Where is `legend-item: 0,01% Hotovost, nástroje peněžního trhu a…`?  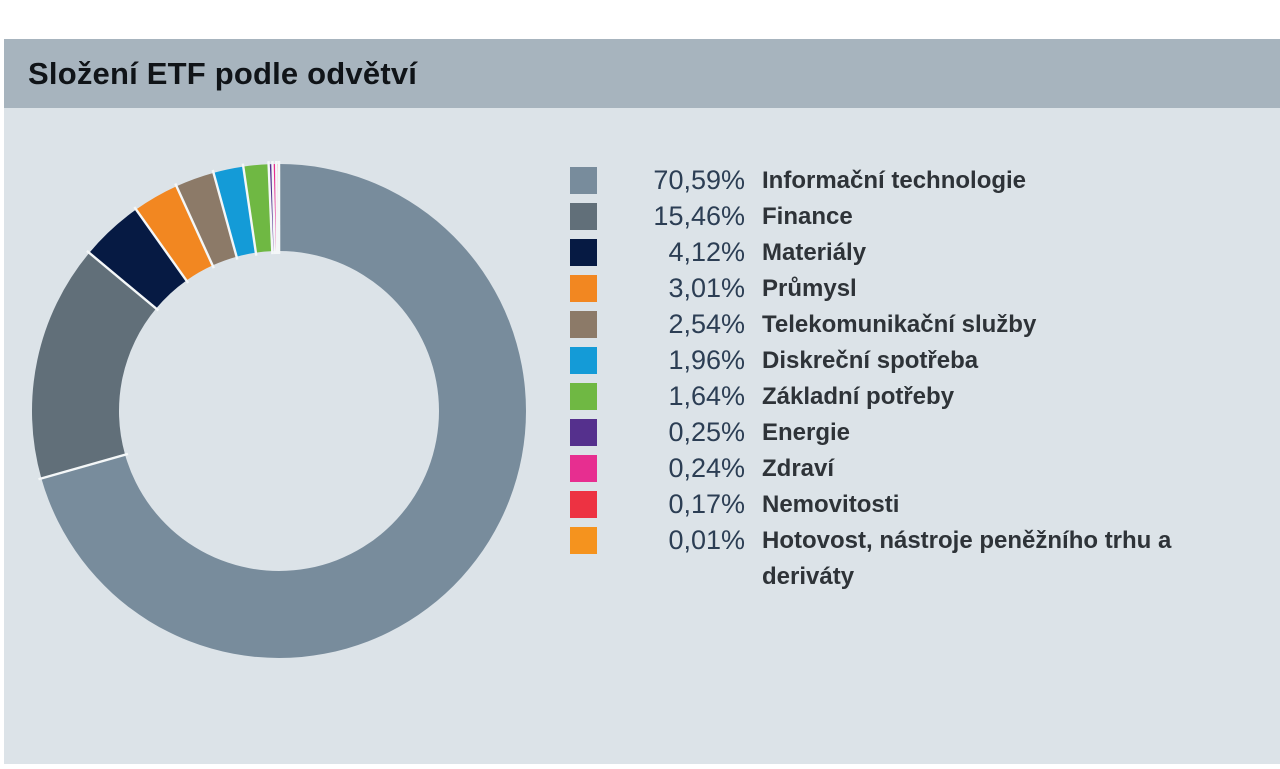
legend-item: 0,01% Hotovost, nástroje peněžního trhu a… is located at coordinates (910, 559).